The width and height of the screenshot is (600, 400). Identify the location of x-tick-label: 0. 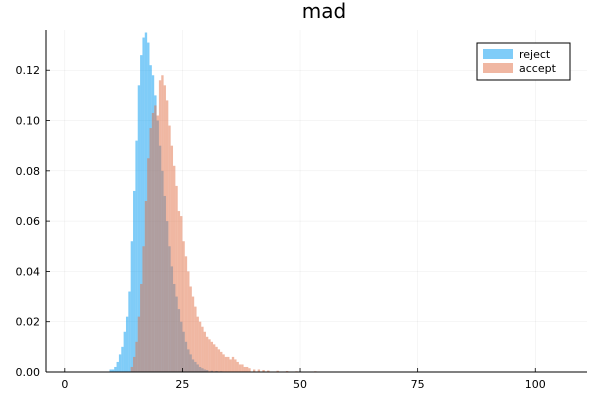
(64, 384).